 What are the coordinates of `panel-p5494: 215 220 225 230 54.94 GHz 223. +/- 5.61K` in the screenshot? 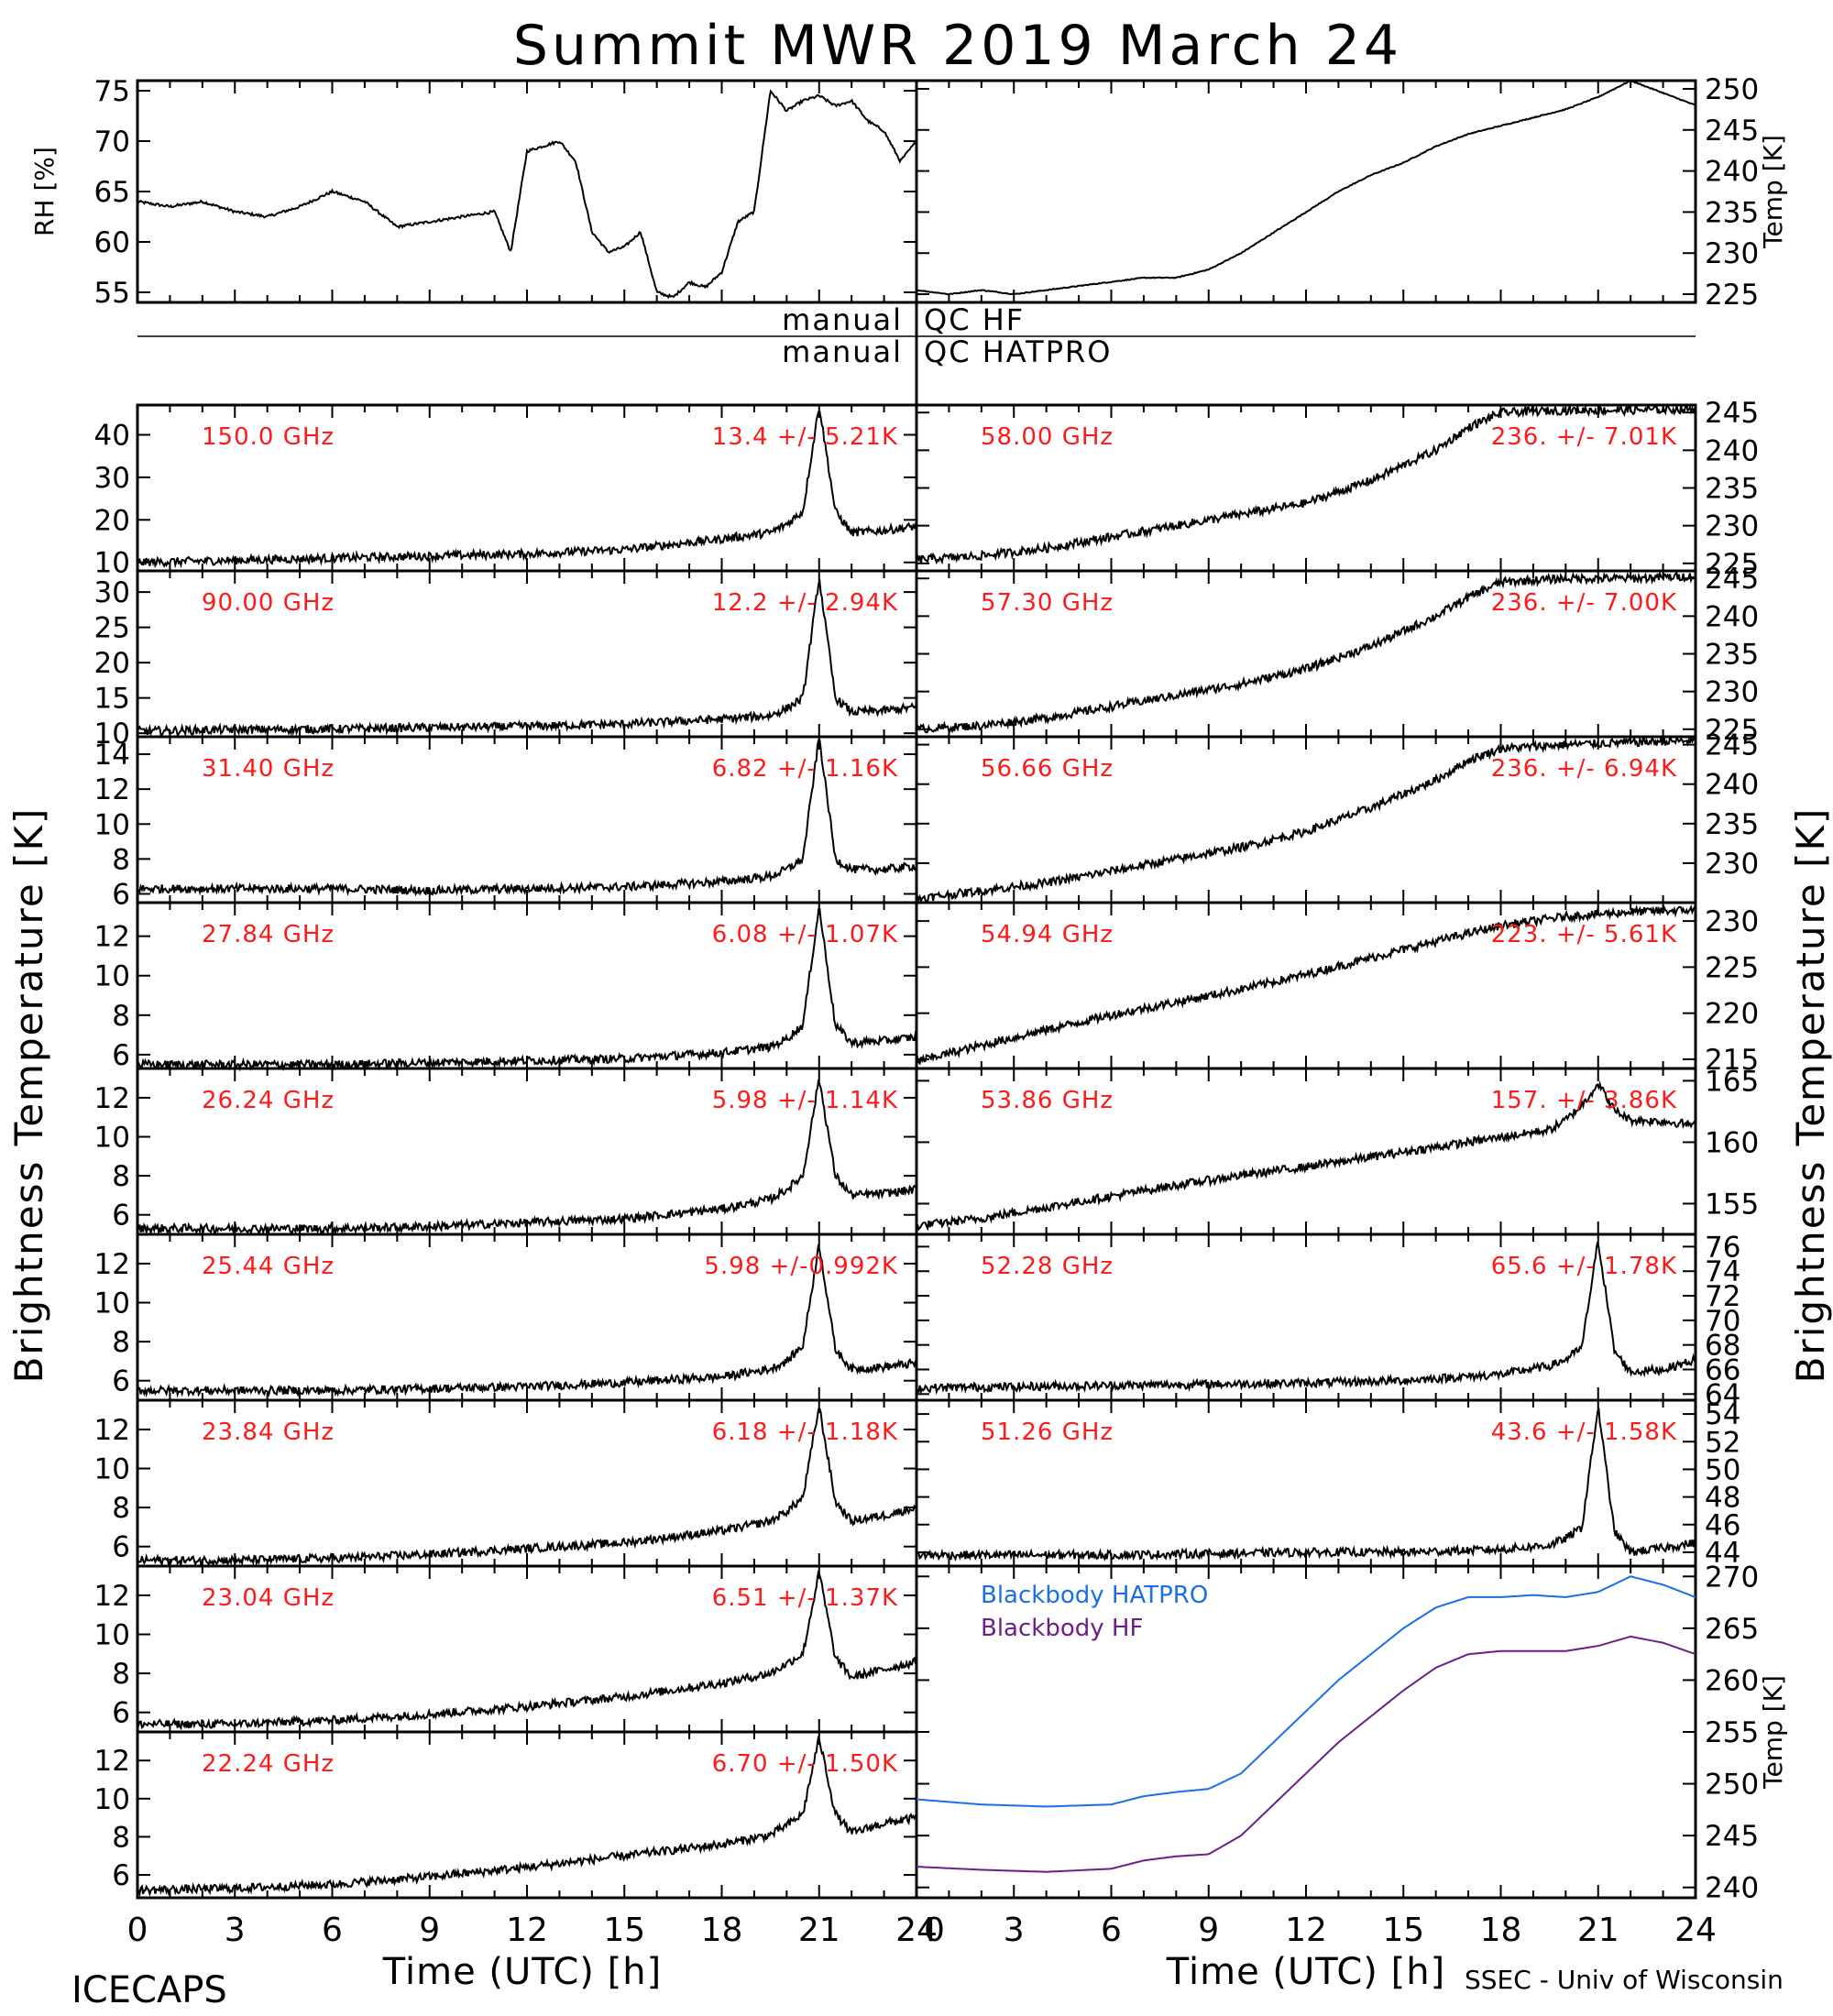 It's located at (1337, 989).